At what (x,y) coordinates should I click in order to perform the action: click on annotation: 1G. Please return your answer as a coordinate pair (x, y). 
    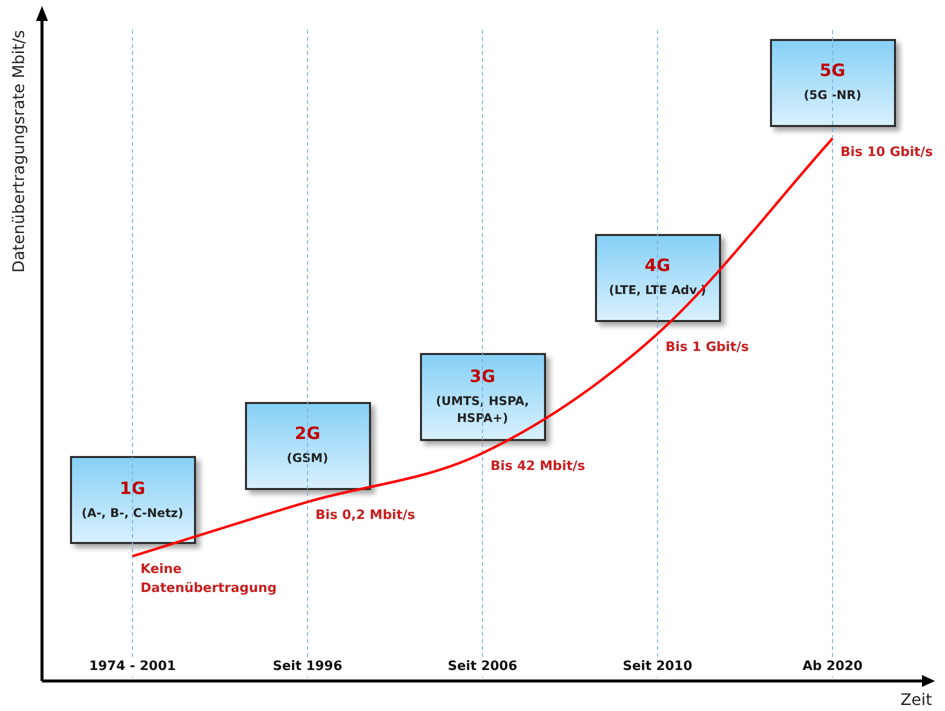
    Looking at the image, I should click on (133, 488).